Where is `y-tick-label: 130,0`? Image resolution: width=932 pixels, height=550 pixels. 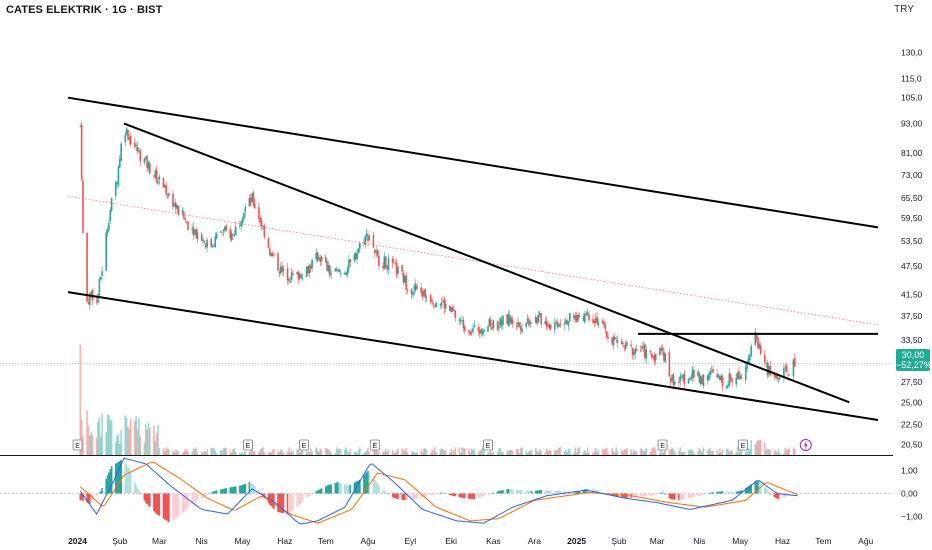 y-tick-label: 130,0 is located at coordinates (912, 52).